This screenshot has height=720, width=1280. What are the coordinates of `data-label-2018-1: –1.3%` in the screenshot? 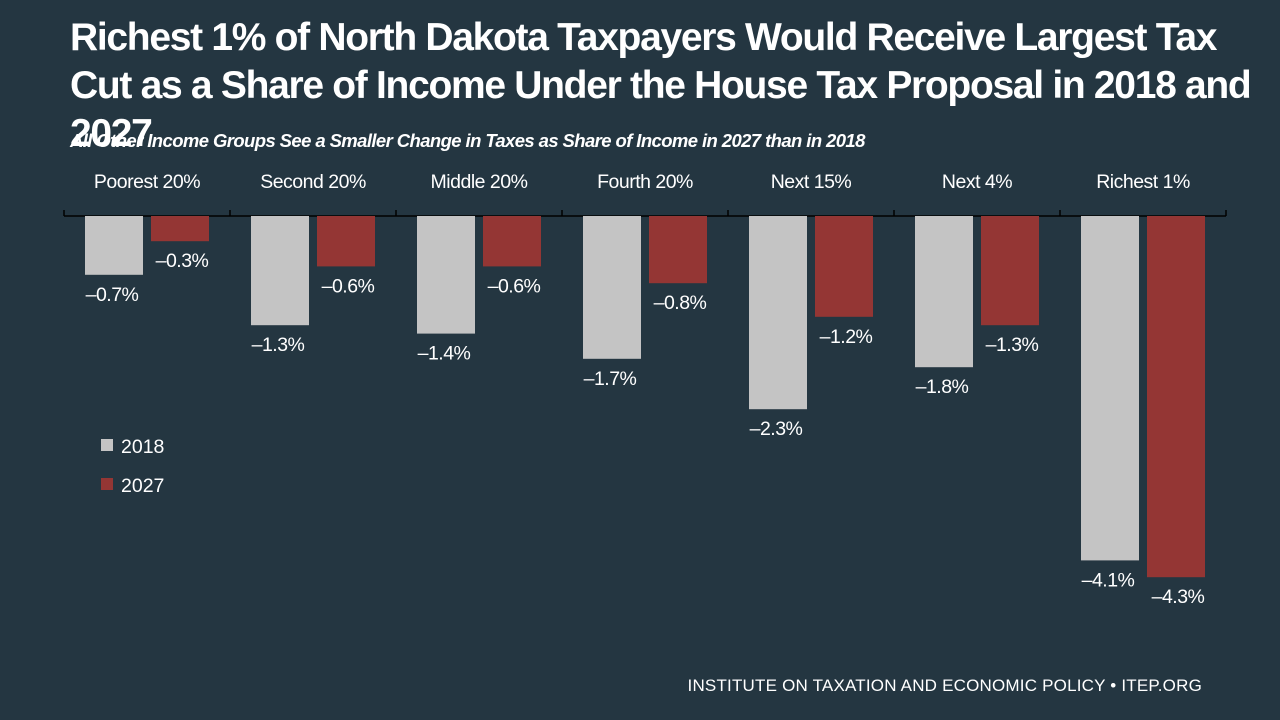 It's located at (278, 345).